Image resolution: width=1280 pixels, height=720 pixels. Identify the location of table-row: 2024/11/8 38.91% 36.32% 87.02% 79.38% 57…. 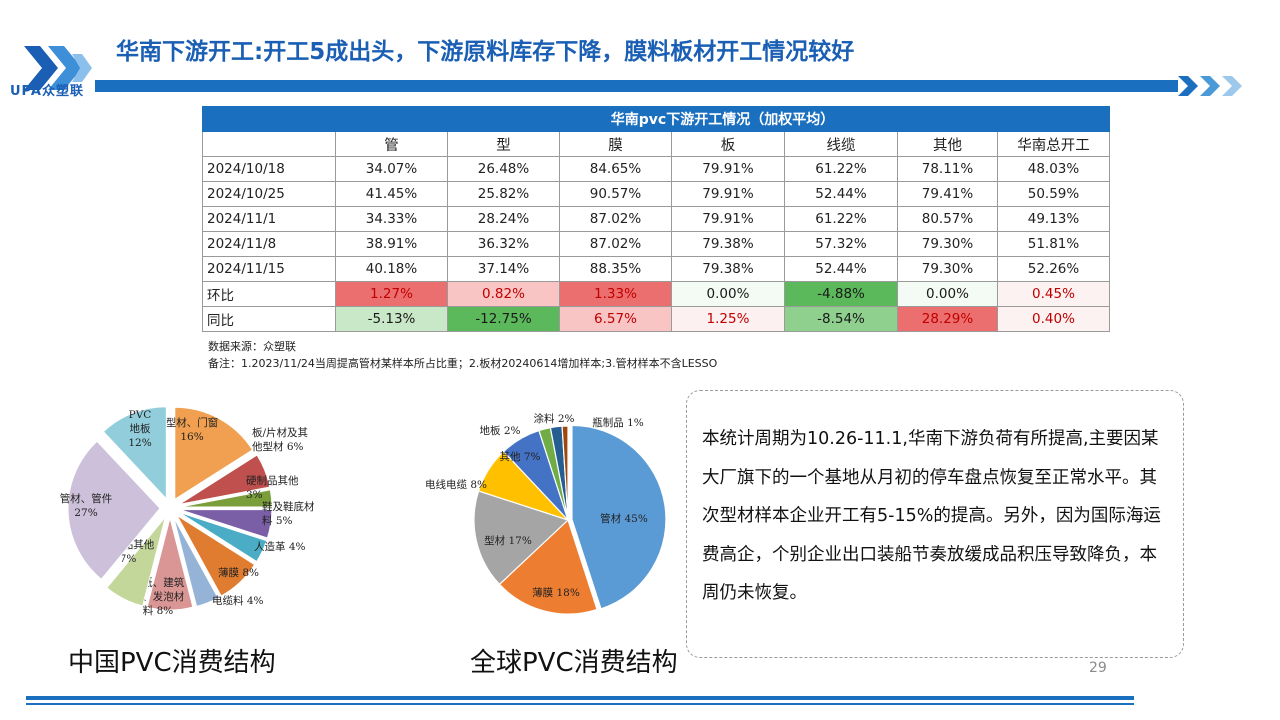
(656, 244).